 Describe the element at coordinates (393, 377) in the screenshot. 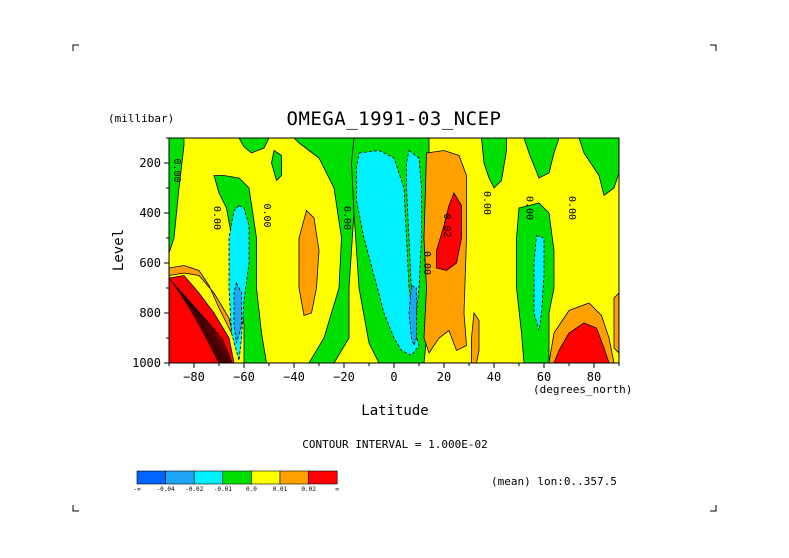

I see `x-tick-label: 0` at that location.